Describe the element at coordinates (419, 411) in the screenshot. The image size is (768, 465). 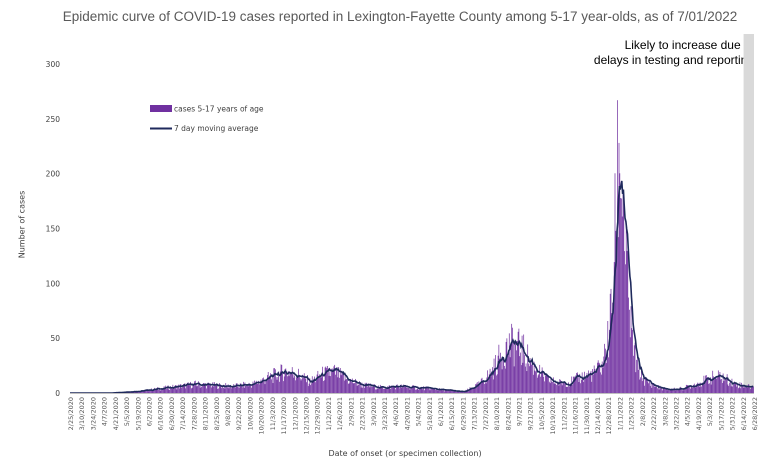
I see `x-tick-label: 5/4/2021` at that location.